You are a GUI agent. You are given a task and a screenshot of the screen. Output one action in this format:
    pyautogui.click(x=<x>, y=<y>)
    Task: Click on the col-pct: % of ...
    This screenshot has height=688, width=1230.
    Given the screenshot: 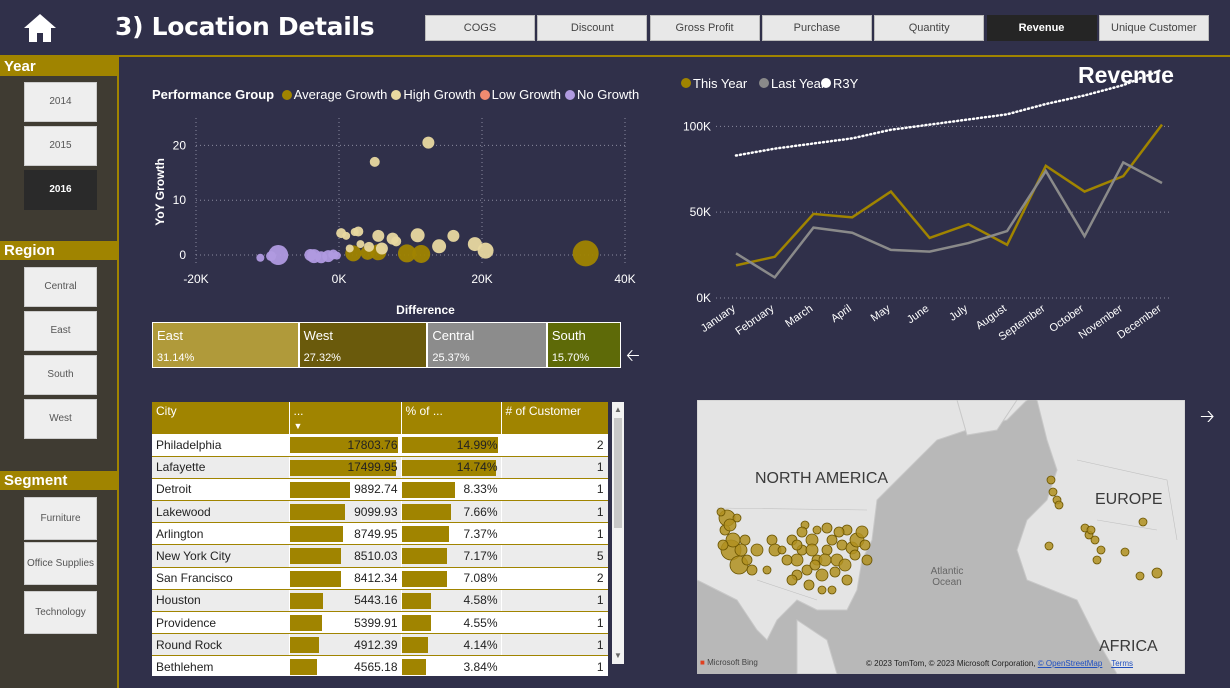 What is the action you would take?
    pyautogui.click(x=451, y=418)
    